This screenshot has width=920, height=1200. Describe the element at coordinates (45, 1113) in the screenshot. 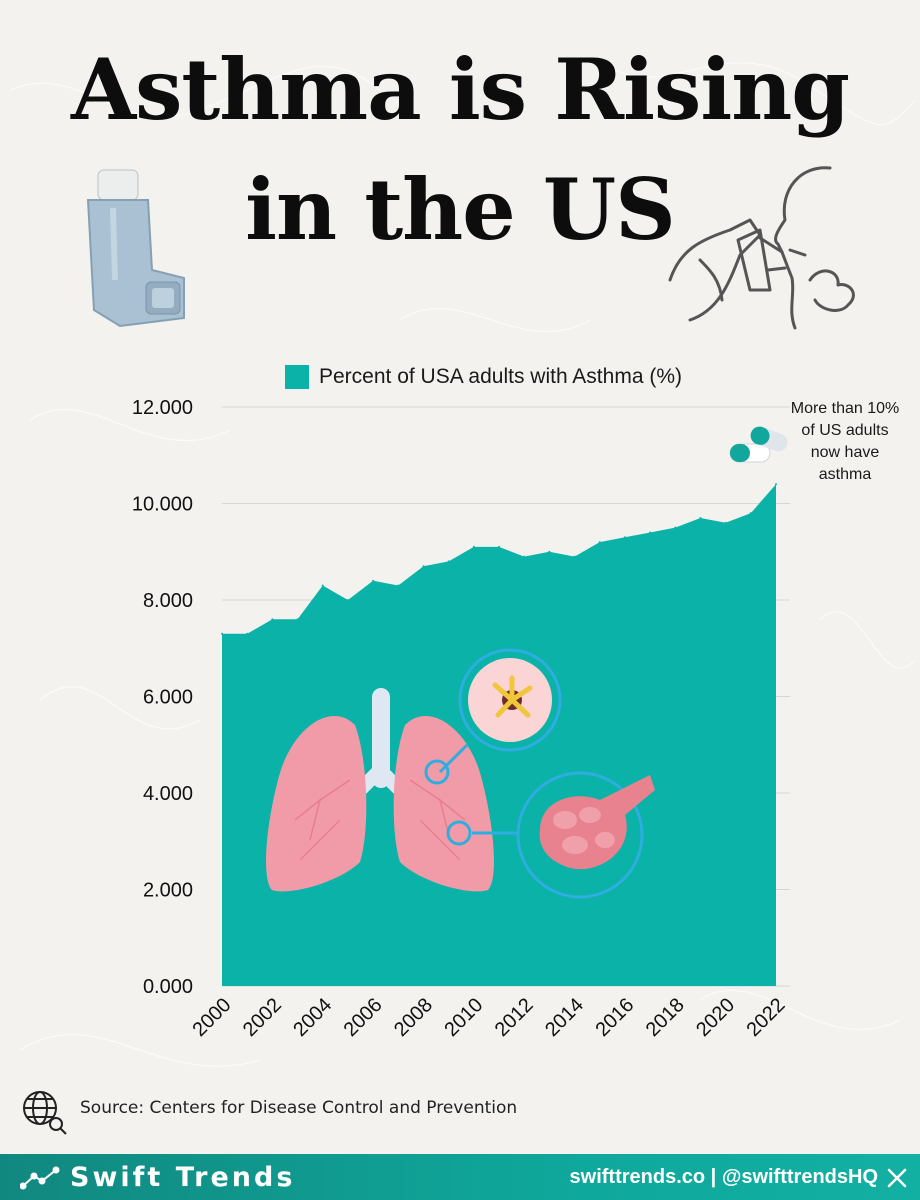

I see `globe-search-icon` at that location.